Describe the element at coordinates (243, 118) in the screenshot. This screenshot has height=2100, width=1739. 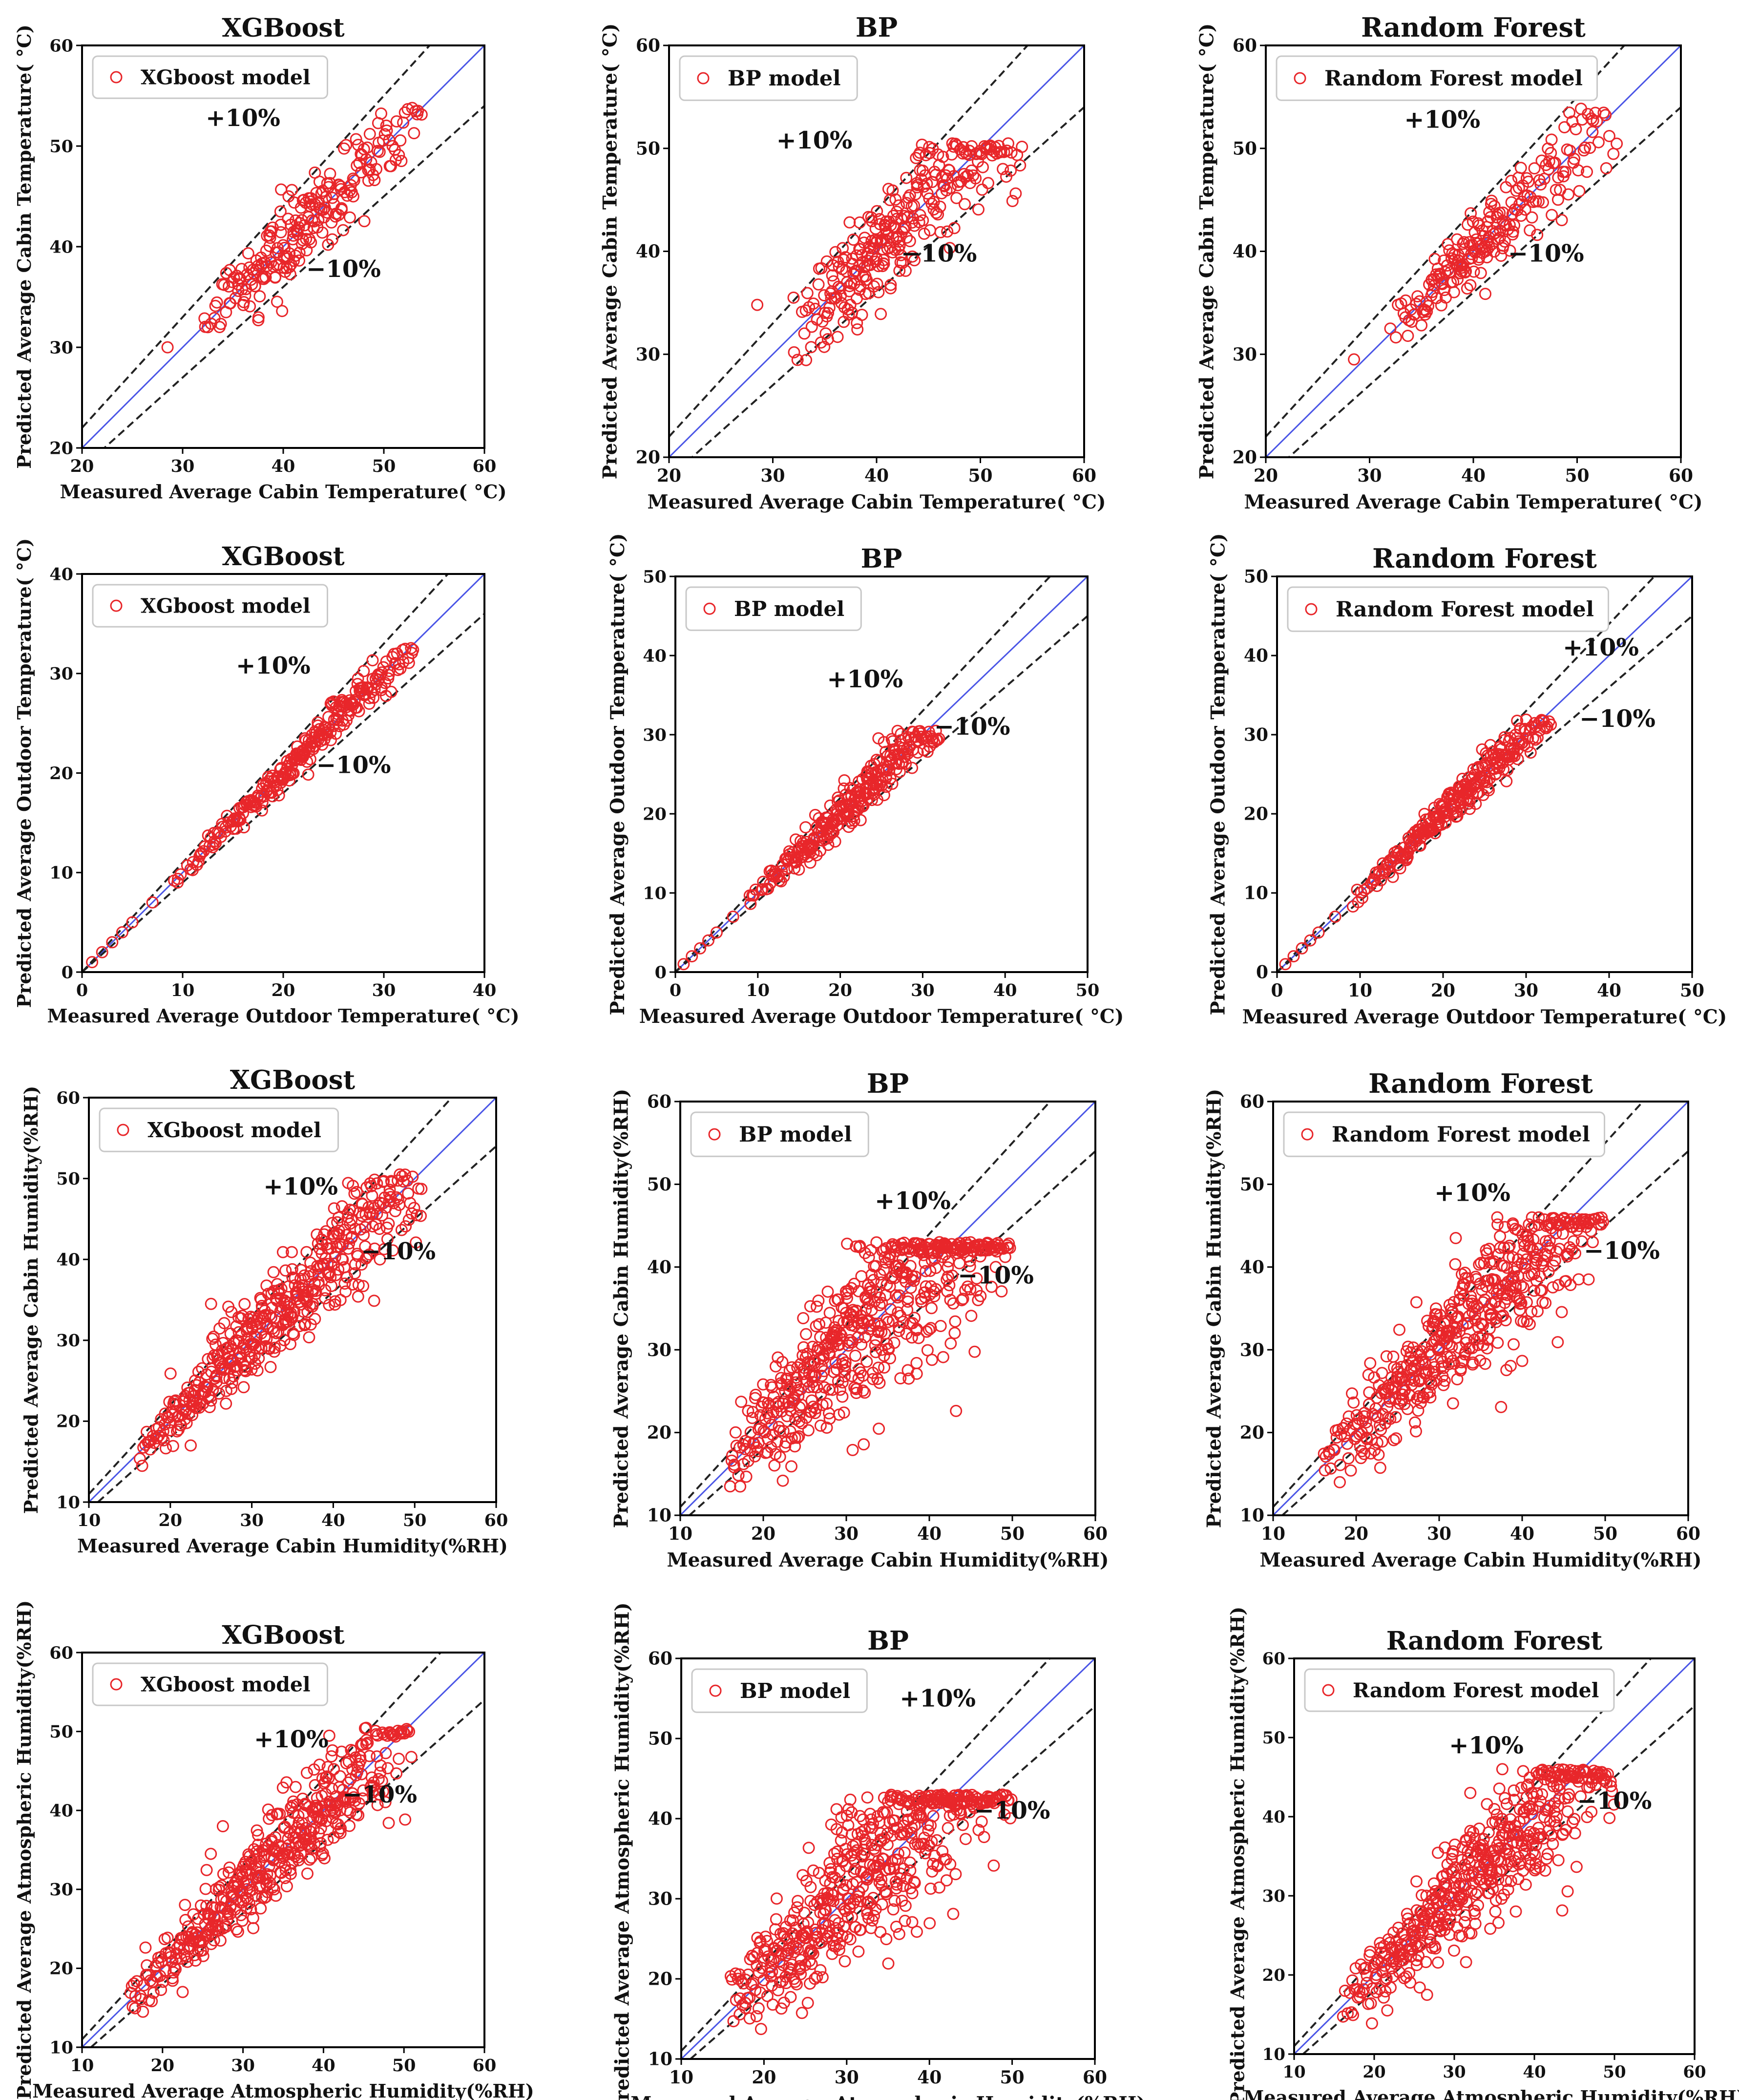
I see `plus-10-annotation: +10%` at that location.